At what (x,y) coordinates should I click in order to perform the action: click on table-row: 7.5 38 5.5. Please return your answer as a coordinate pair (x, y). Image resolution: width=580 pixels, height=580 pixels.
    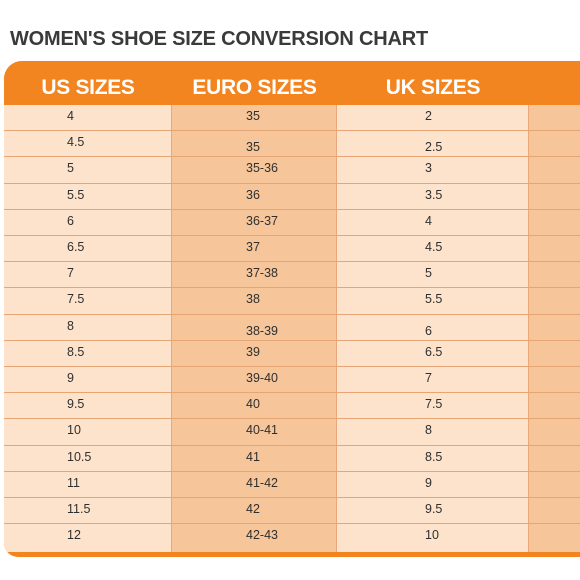
    Looking at the image, I should click on (292, 301).